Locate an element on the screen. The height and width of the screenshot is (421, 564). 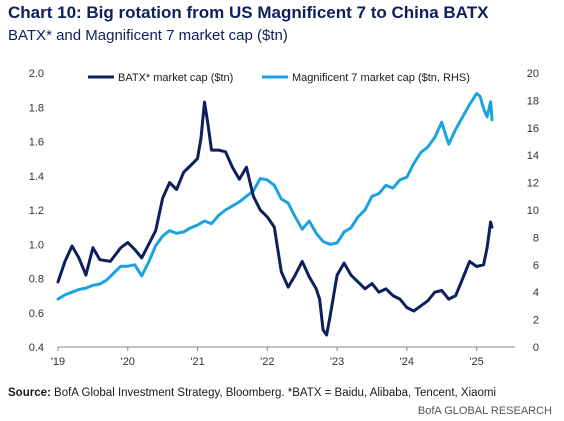
y-left-tick-label: 1.0 is located at coordinates (36, 245).